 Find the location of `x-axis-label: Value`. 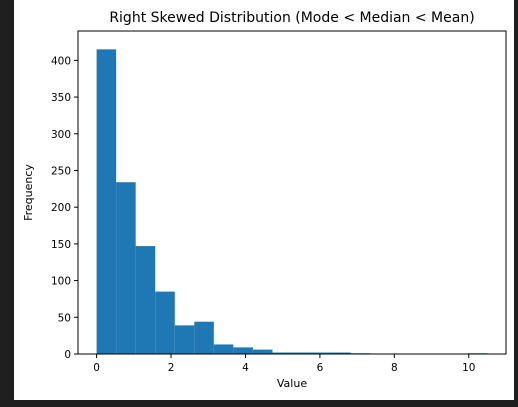

x-axis-label: Value is located at coordinates (292, 383).